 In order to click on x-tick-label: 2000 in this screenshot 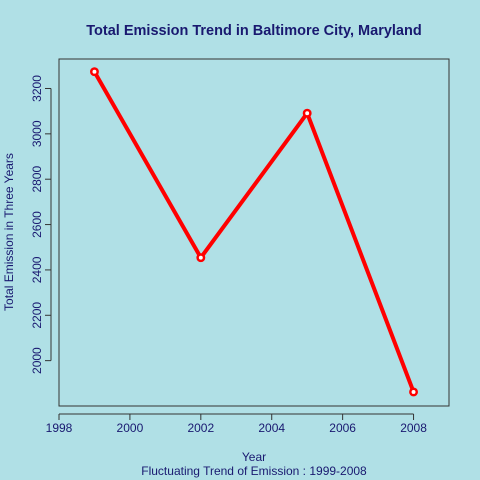, I will do `click(130, 428)`.